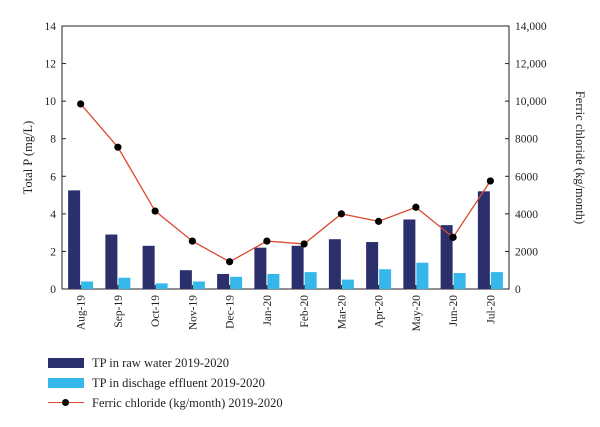  What do you see at coordinates (119, 311) in the screenshot?
I see `x-tick-label: Sep-19` at bounding box center [119, 311].